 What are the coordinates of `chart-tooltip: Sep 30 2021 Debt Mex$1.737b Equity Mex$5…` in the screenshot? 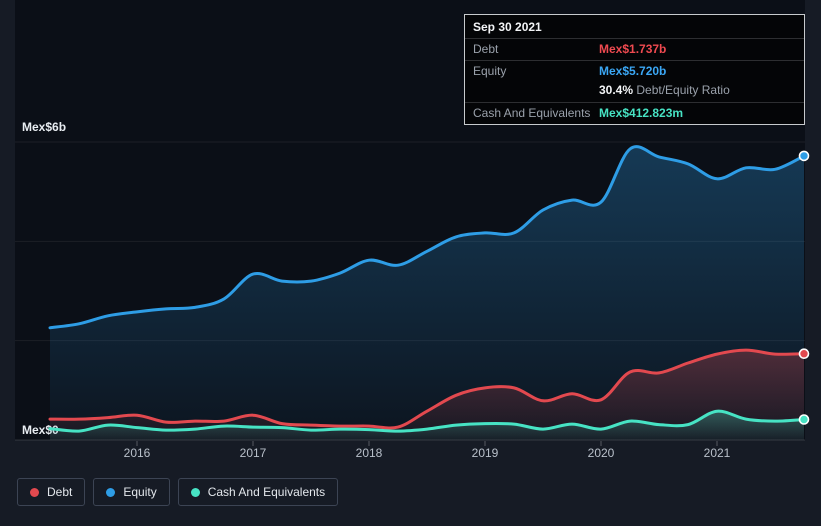 It's located at (634, 69).